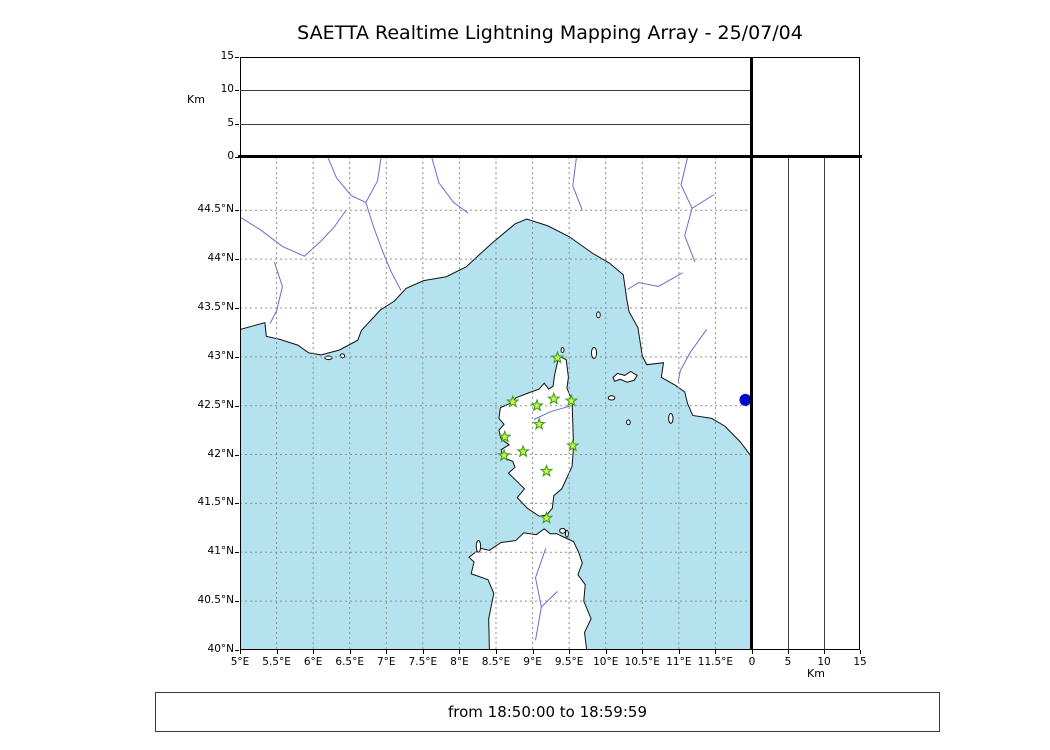 This screenshot has height=750, width=1050. I want to click on lon-tick-label: 6°E, so click(313, 662).